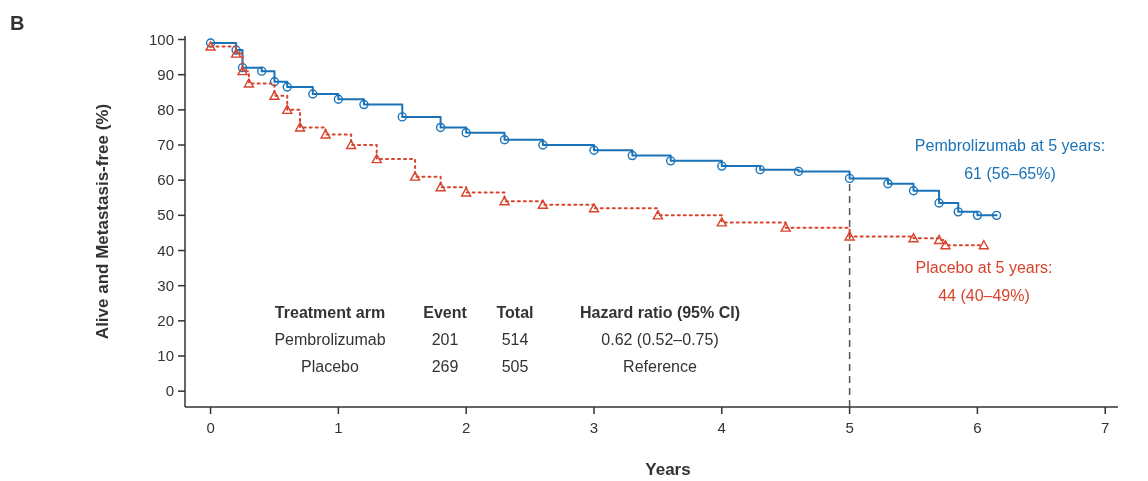  Describe the element at coordinates (165, 356) in the screenshot. I see `y-tick-label: 10` at that location.